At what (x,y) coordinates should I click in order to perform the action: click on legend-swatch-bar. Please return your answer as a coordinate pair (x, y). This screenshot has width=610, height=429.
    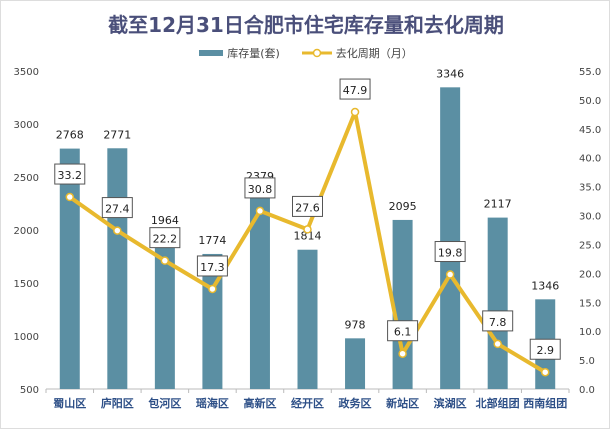
    Looking at the image, I should click on (211, 53).